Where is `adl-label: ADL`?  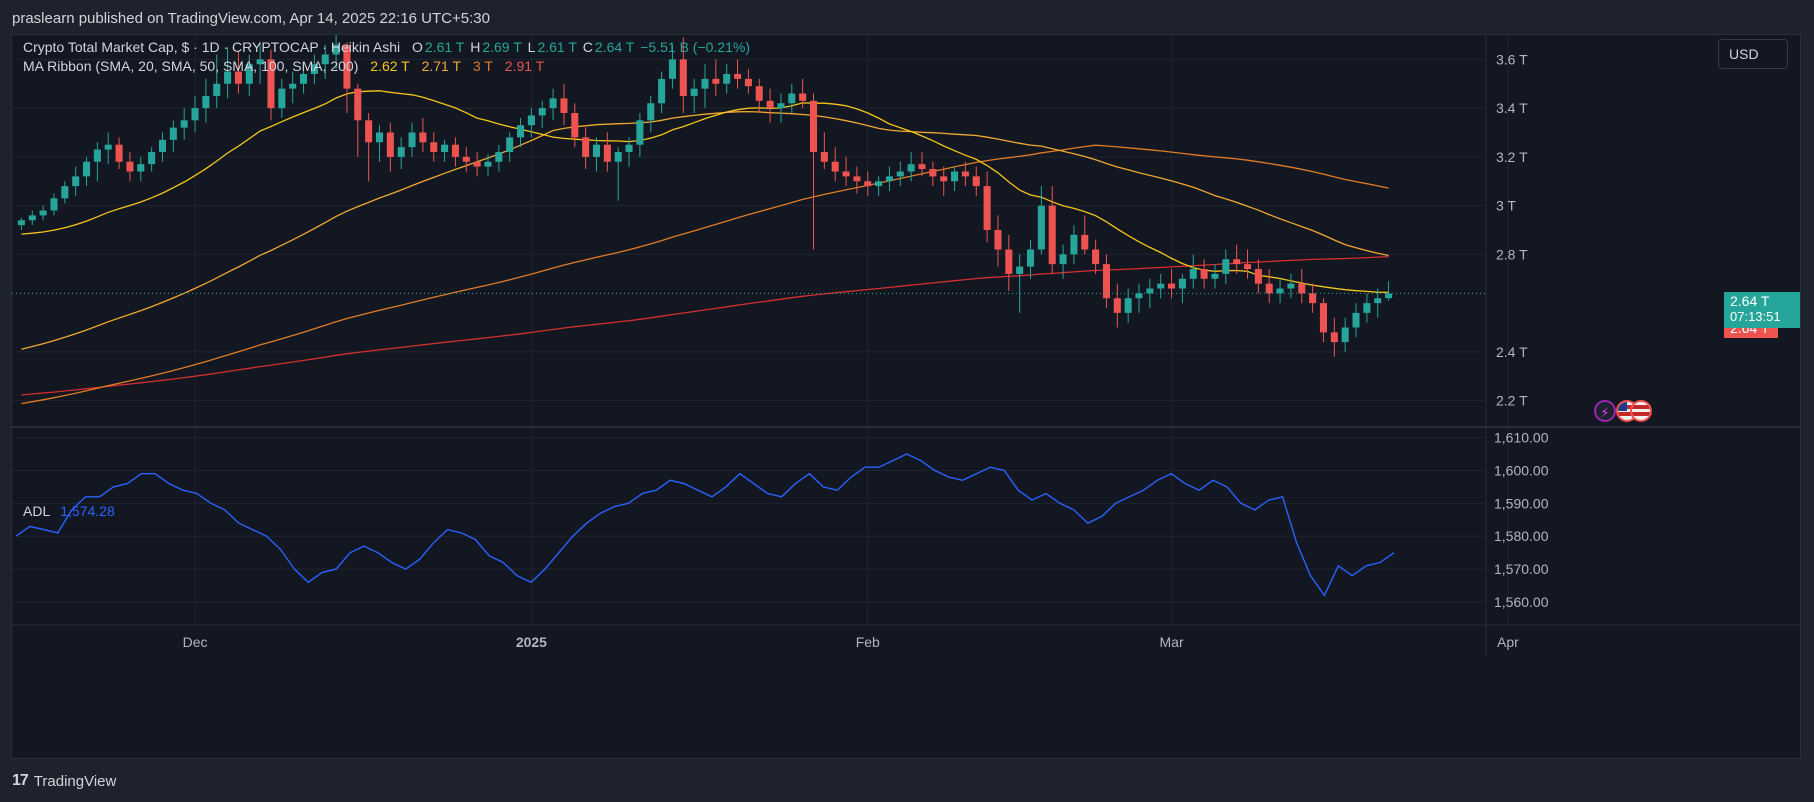 adl-label: ADL is located at coordinates (37, 511).